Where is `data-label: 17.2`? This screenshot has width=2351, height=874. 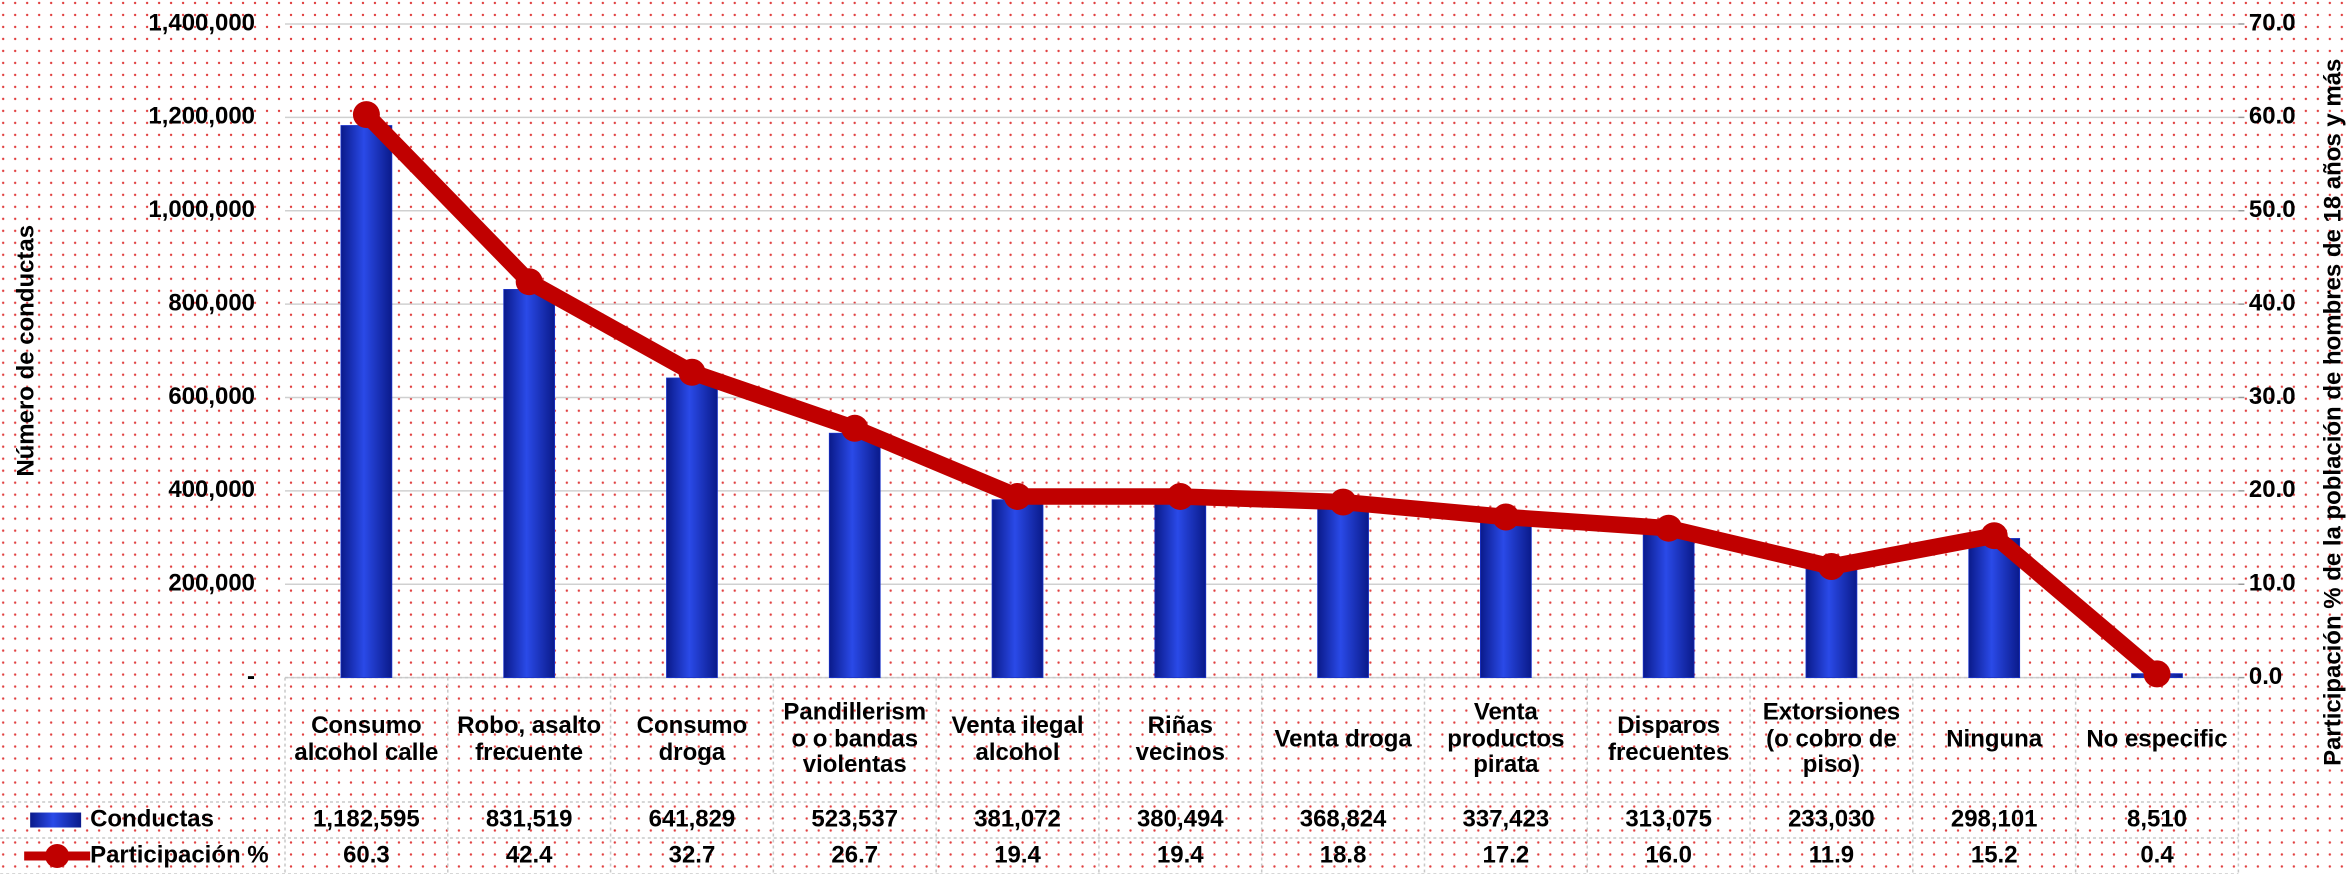 data-label: 17.2 is located at coordinates (1506, 854).